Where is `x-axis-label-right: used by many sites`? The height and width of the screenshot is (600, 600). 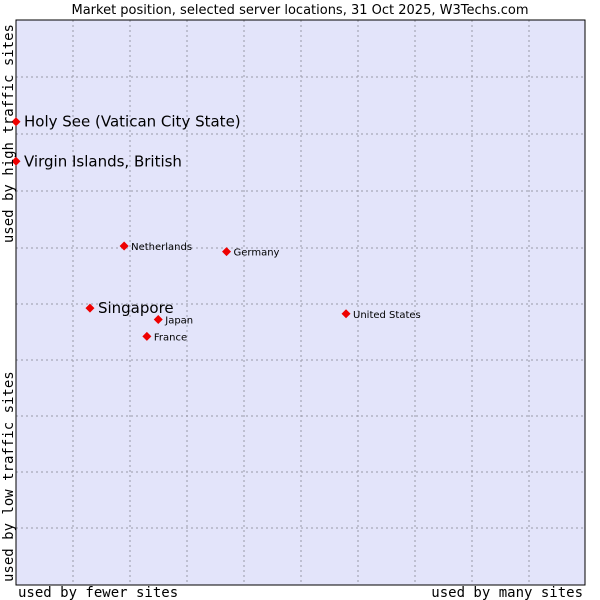 x-axis-label-right: used by many sites is located at coordinates (507, 592).